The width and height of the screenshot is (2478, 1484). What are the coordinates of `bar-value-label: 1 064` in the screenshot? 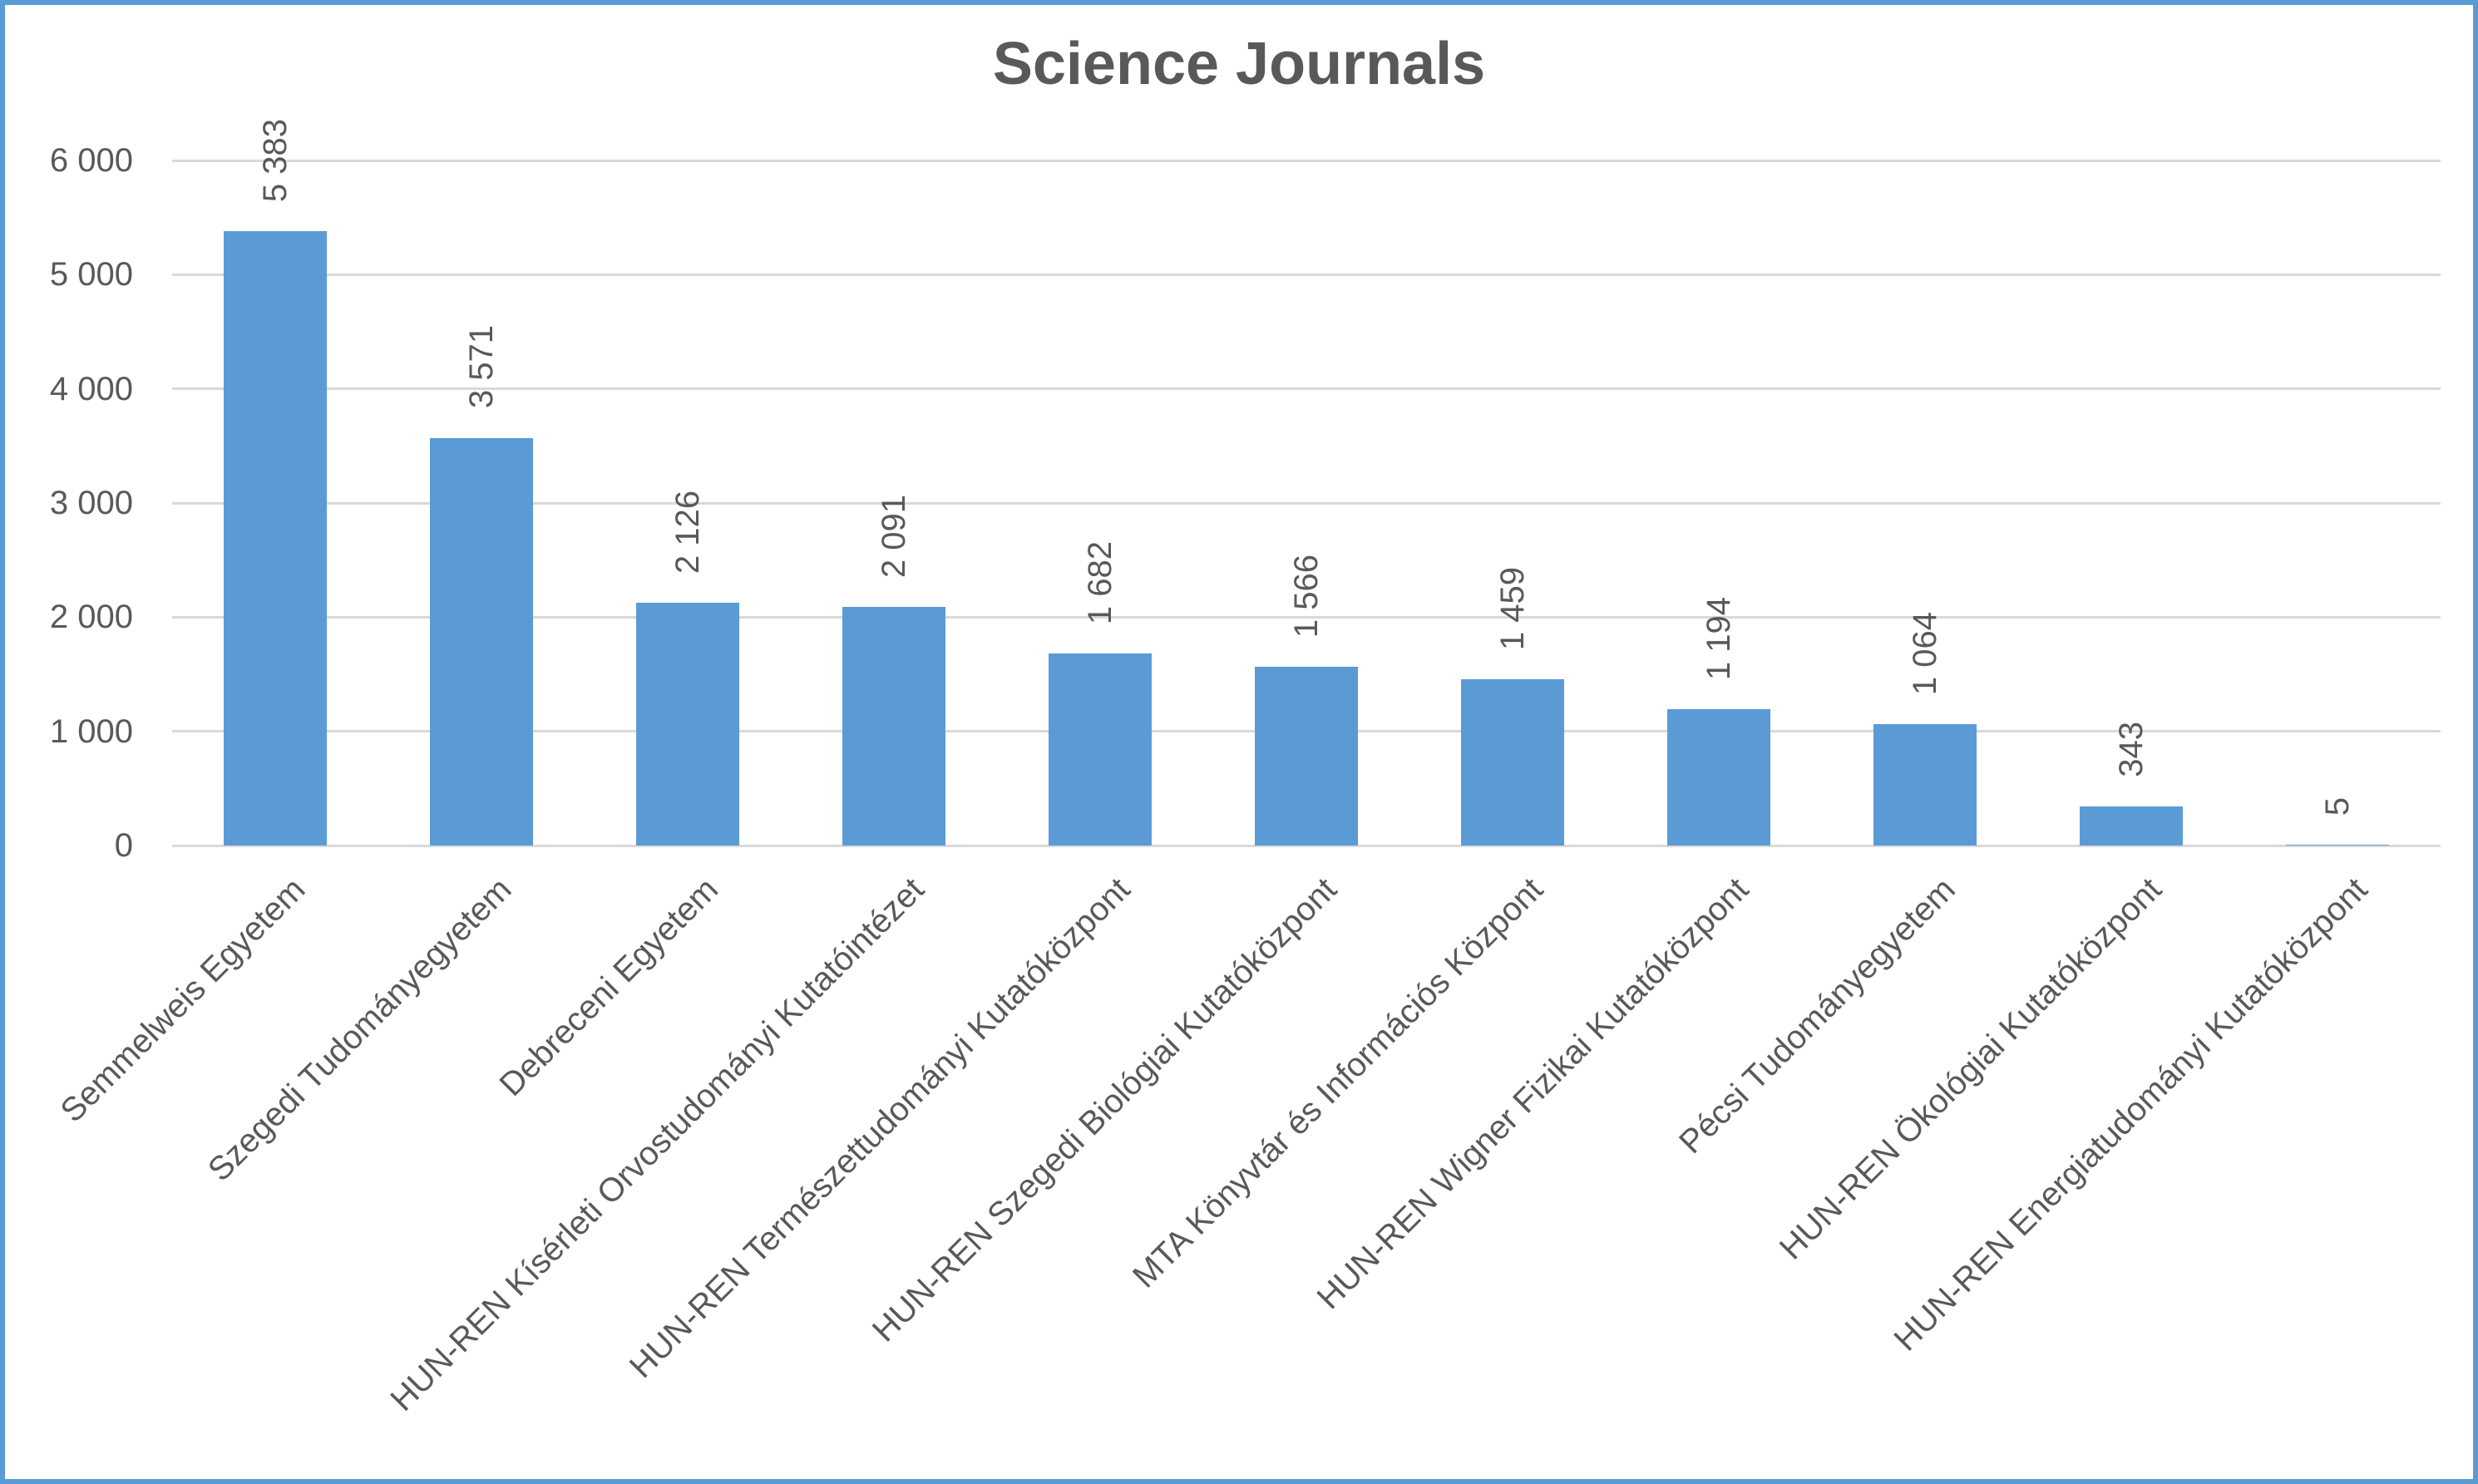 It's located at (1925, 653).